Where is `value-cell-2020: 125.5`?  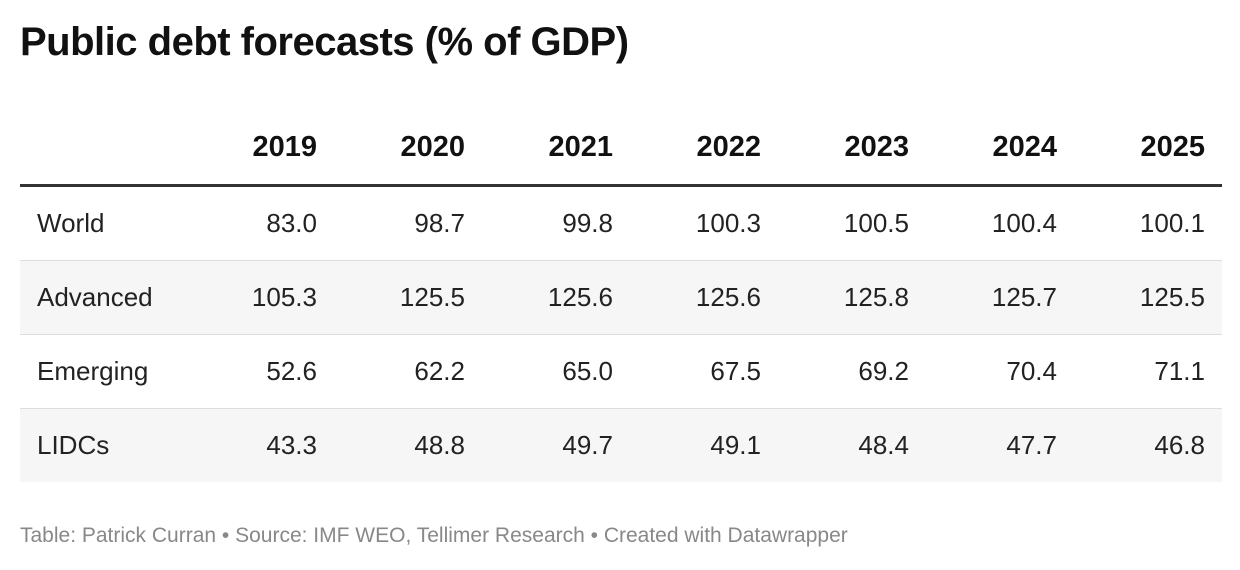
value-cell-2020: 125.5 is located at coordinates (408, 297).